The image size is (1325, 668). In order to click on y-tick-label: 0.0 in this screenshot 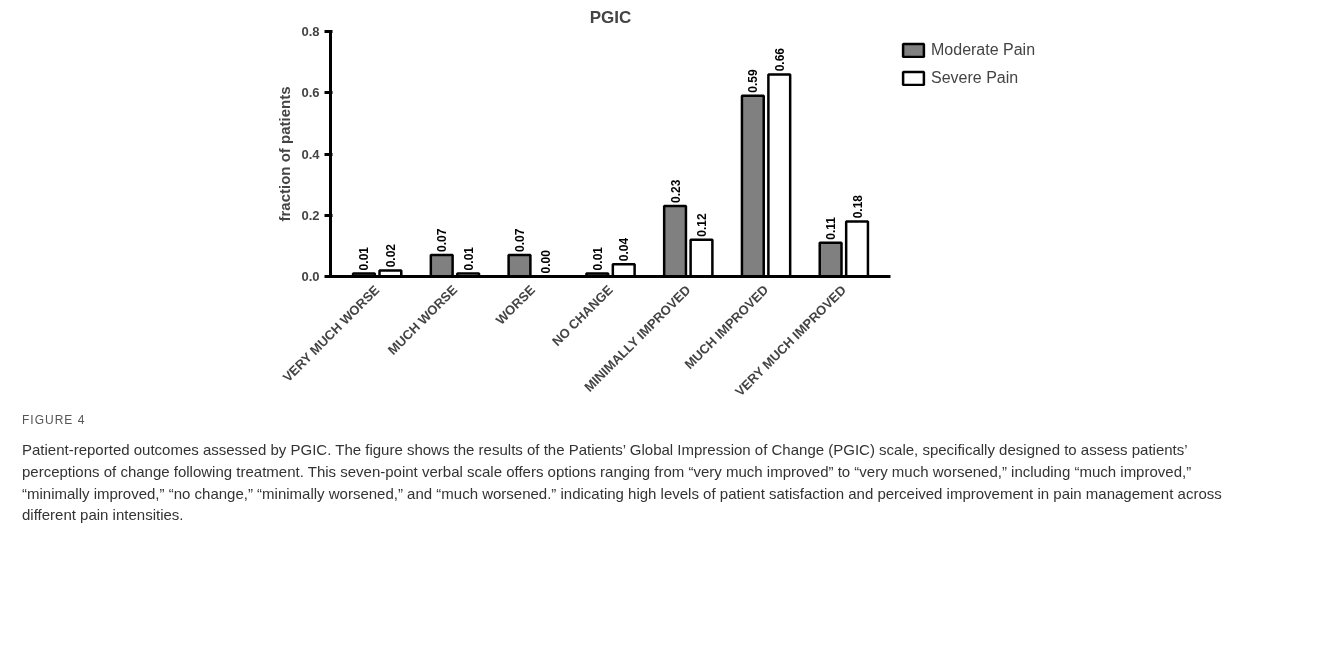, I will do `click(310, 276)`.